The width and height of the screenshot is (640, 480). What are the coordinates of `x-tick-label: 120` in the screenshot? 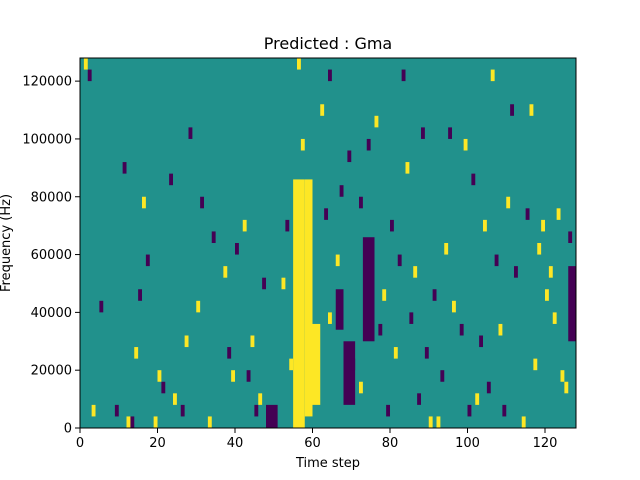 It's located at (545, 443).